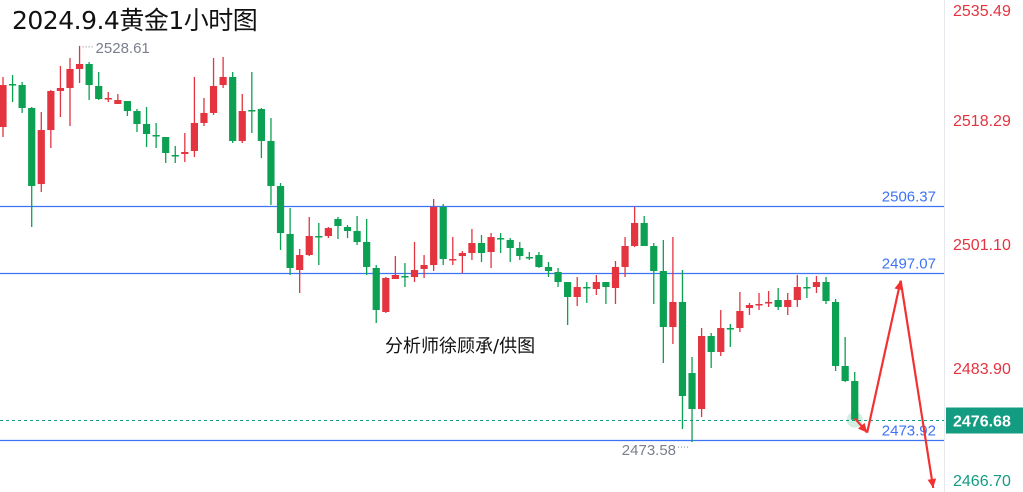 The width and height of the screenshot is (1023, 492). What do you see at coordinates (909, 197) in the screenshot?
I see `level-label: 2506.37` at bounding box center [909, 197].